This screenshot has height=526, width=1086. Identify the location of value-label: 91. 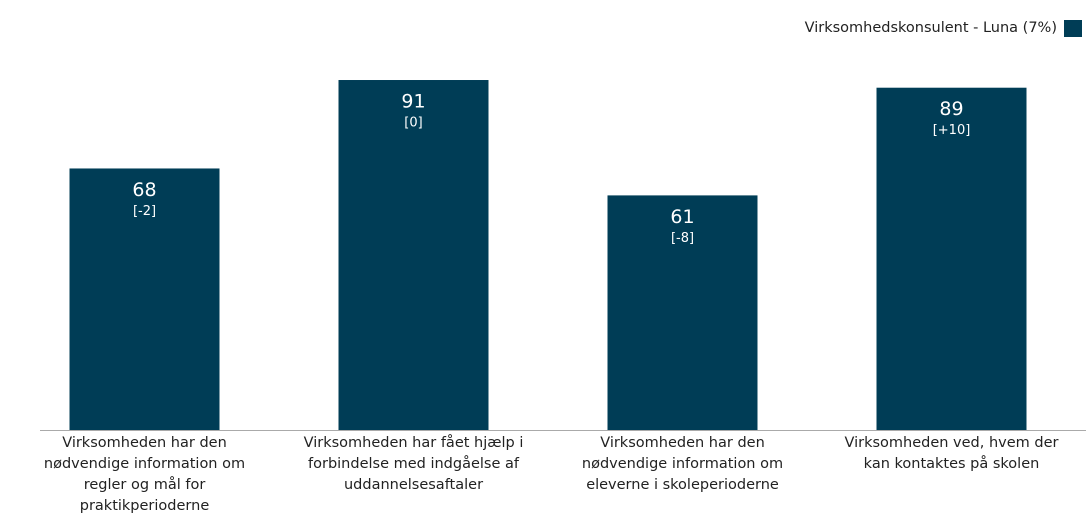
(413, 102).